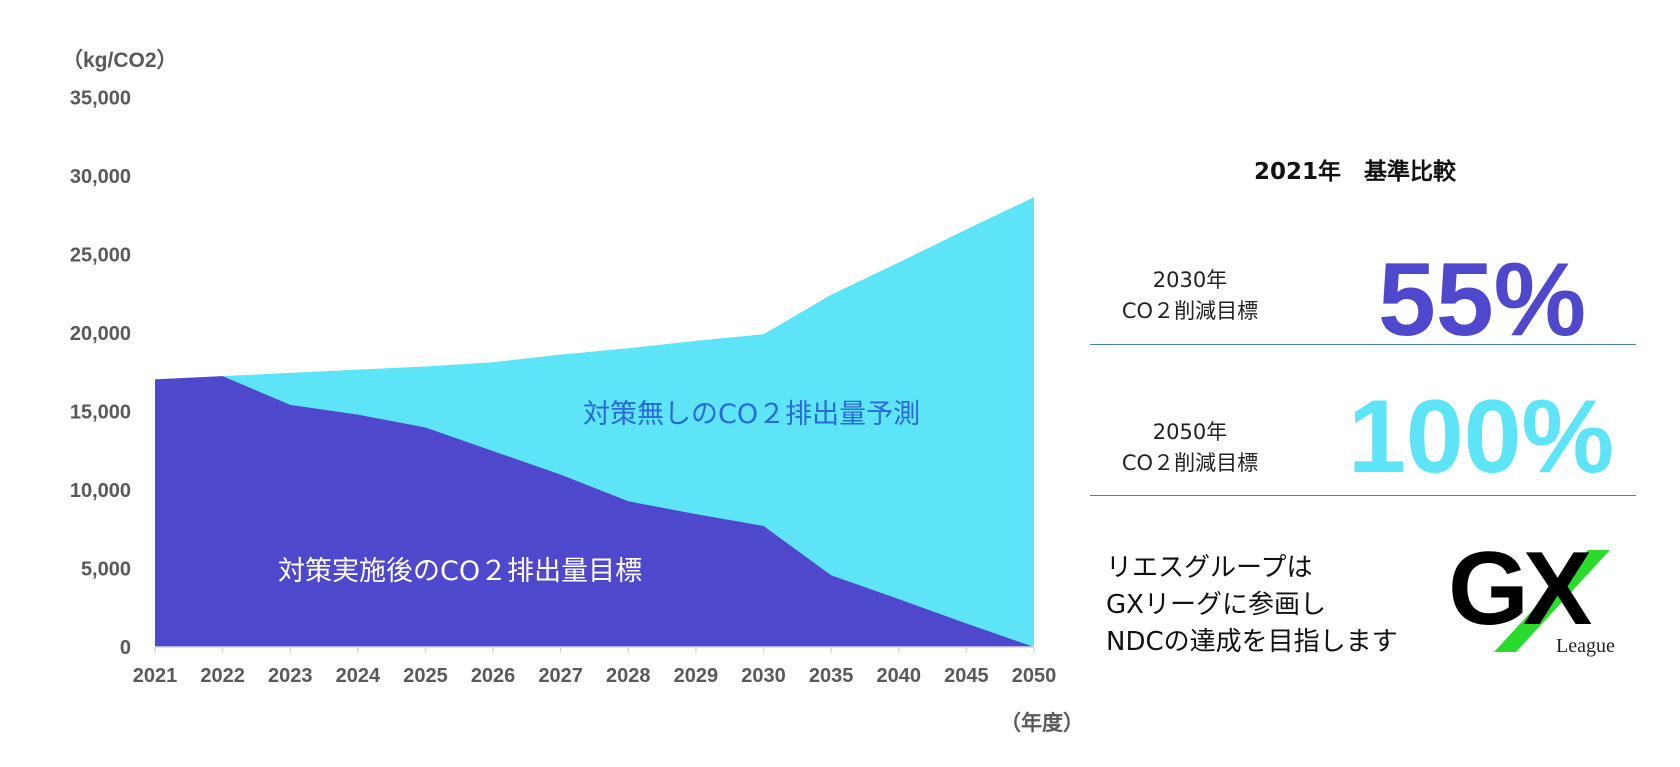 The image size is (1680, 767). Describe the element at coordinates (1034, 676) in the screenshot. I see `x-tick-label: 2050` at that location.